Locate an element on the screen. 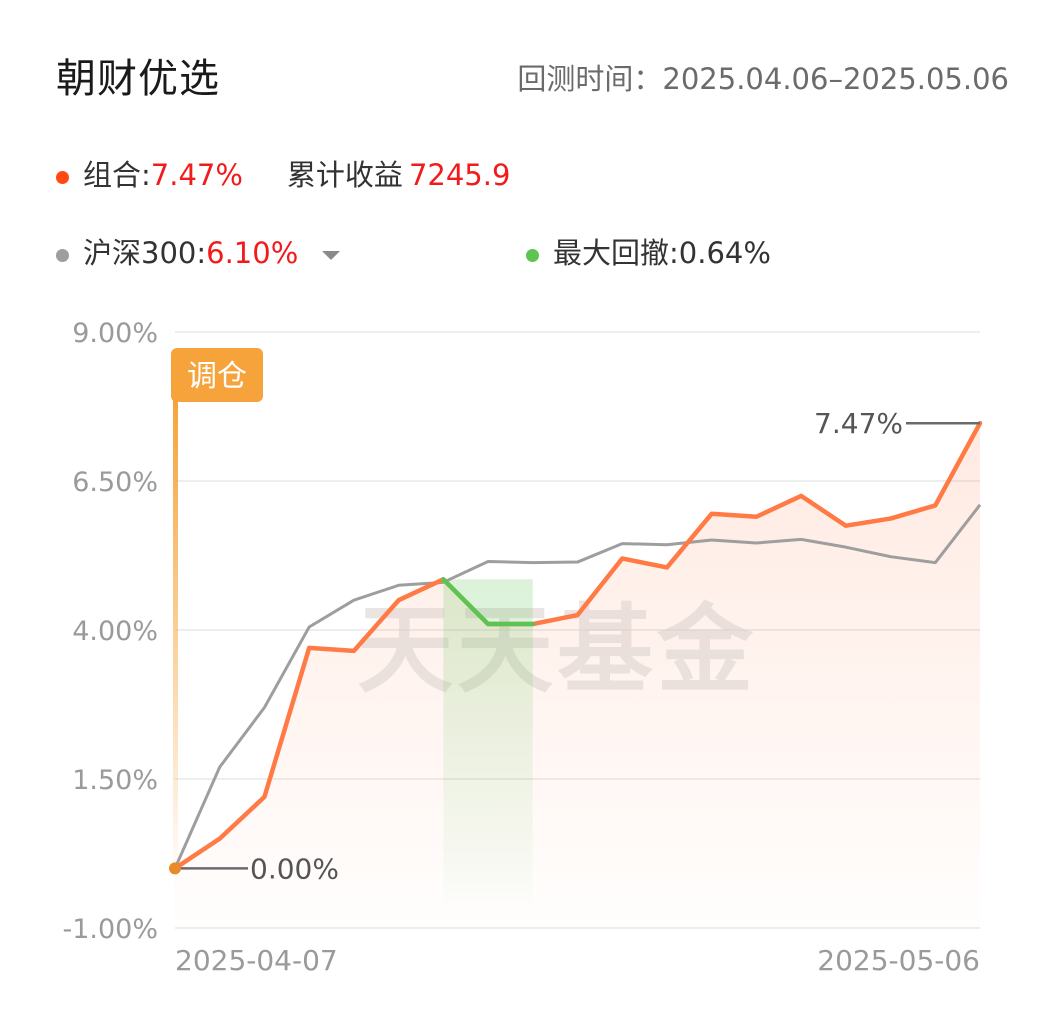  rebalance-marker: 调仓 is located at coordinates (217, 618).